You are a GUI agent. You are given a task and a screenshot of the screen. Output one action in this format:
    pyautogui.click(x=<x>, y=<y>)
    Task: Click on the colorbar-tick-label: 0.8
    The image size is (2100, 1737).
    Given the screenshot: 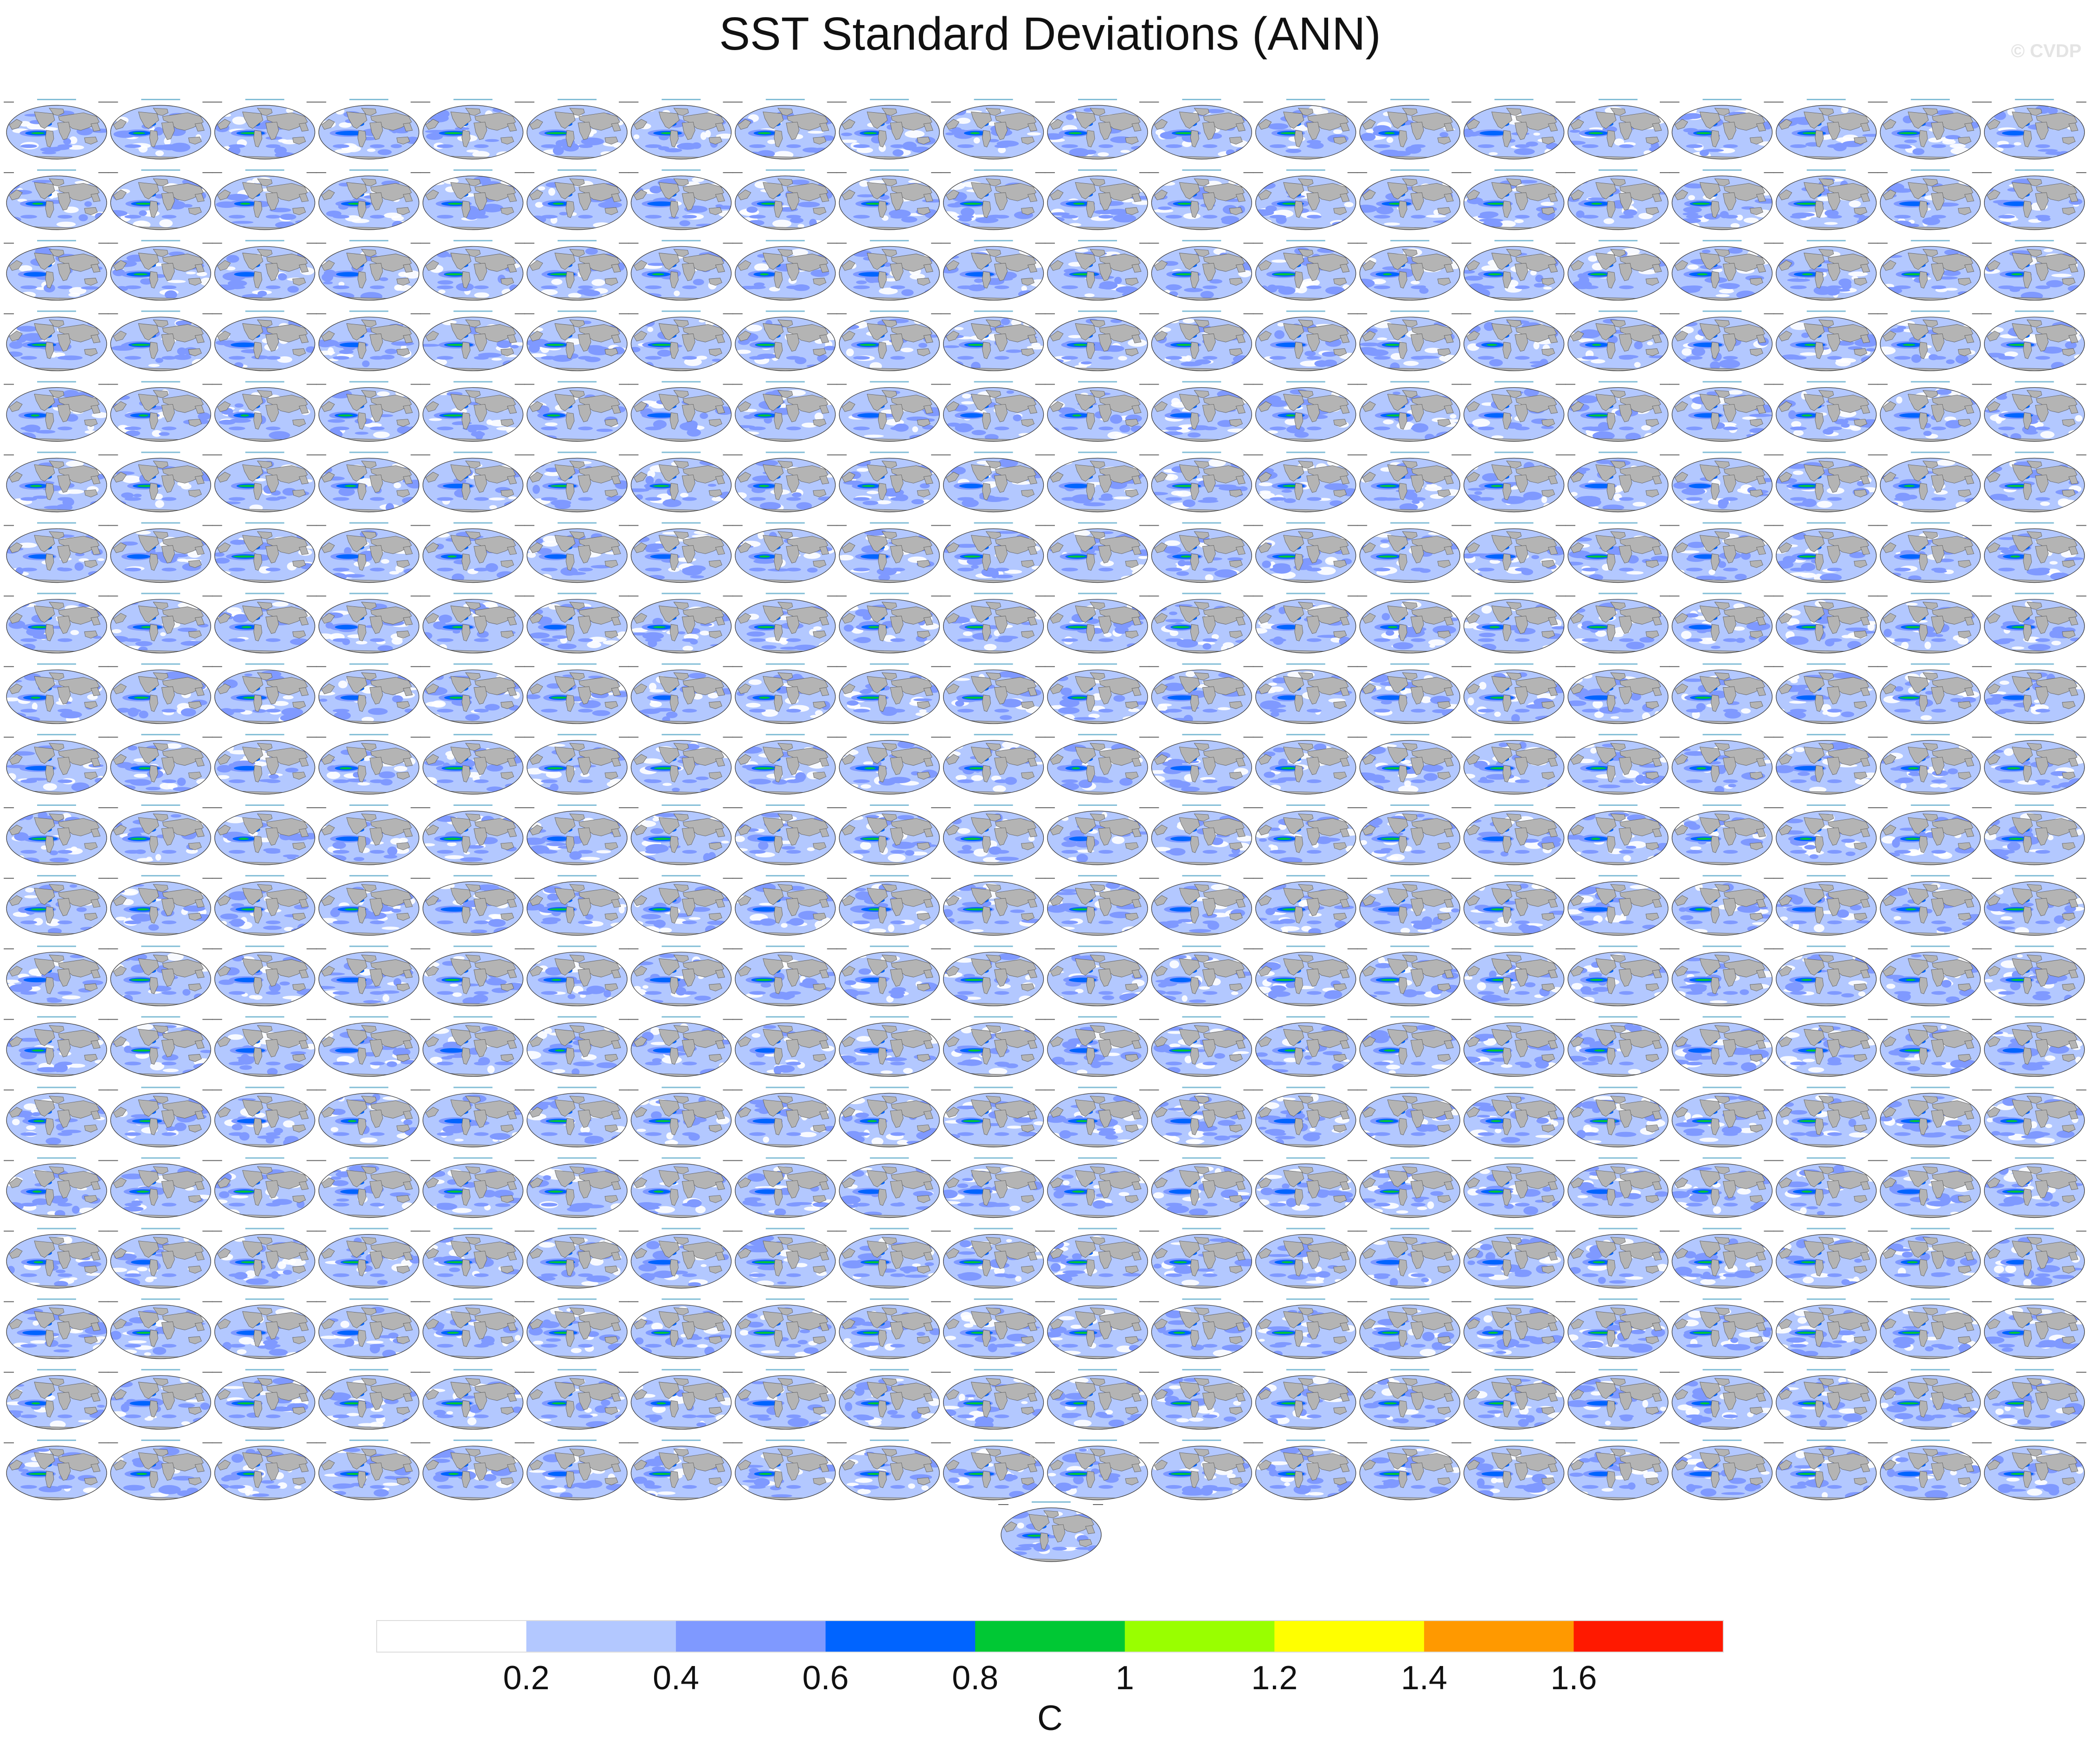 What is the action you would take?
    pyautogui.click(x=975, y=1678)
    